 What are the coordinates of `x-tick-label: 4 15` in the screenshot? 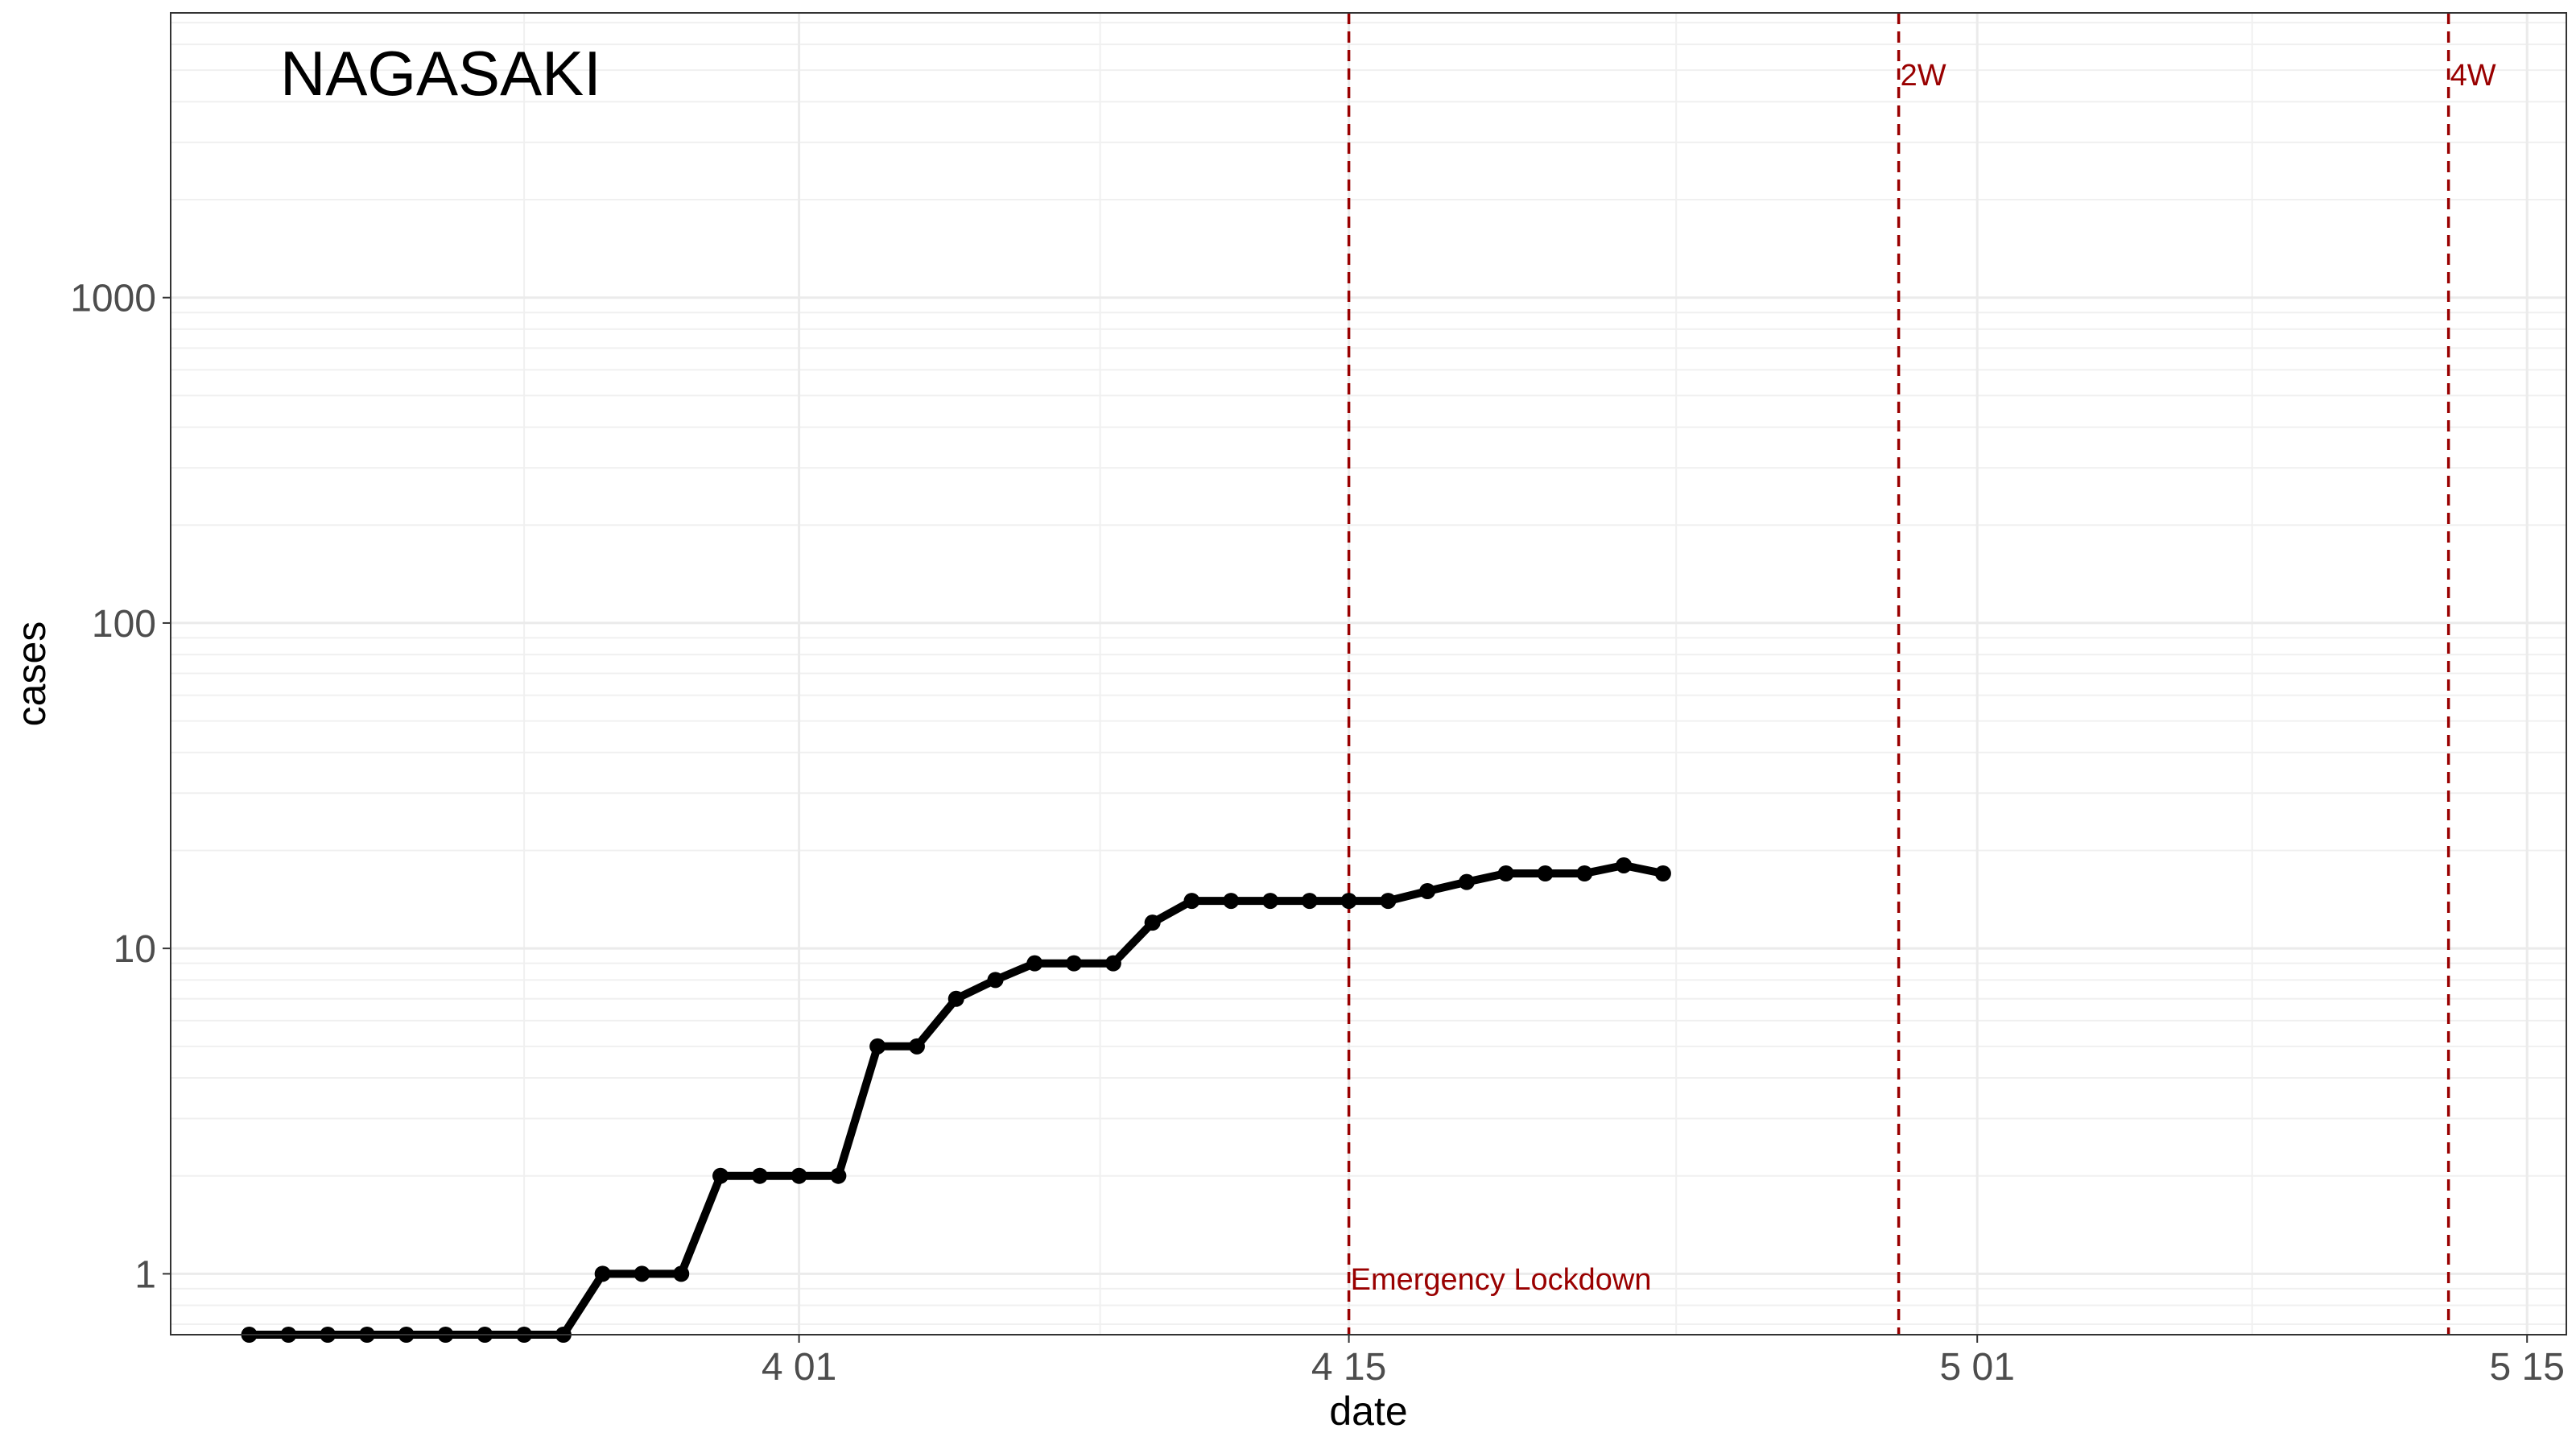 It's located at (1348, 1367).